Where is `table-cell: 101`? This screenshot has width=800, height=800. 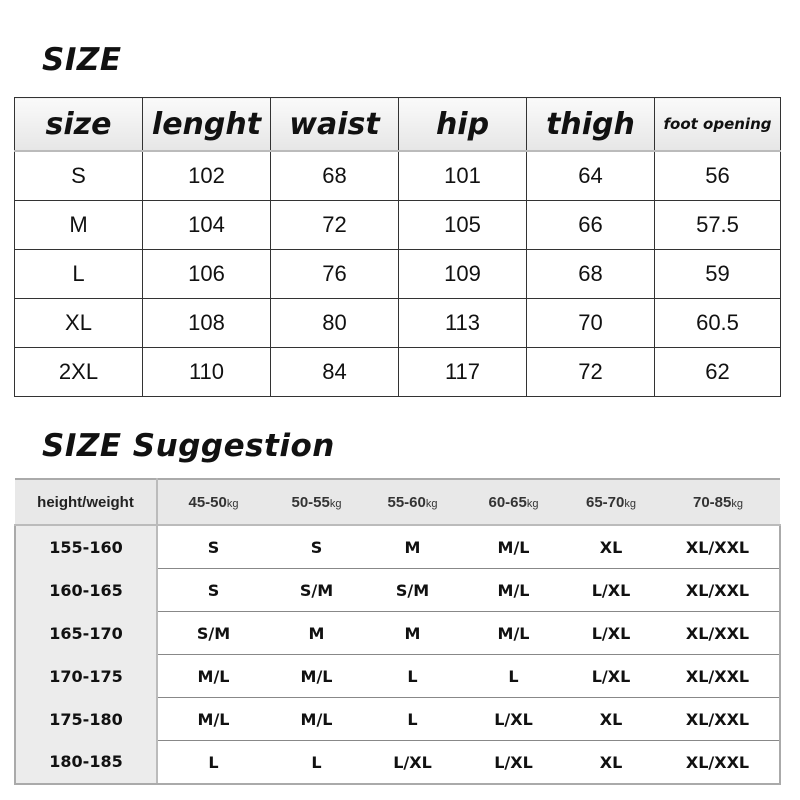
table-cell: 101 is located at coordinates (462, 175).